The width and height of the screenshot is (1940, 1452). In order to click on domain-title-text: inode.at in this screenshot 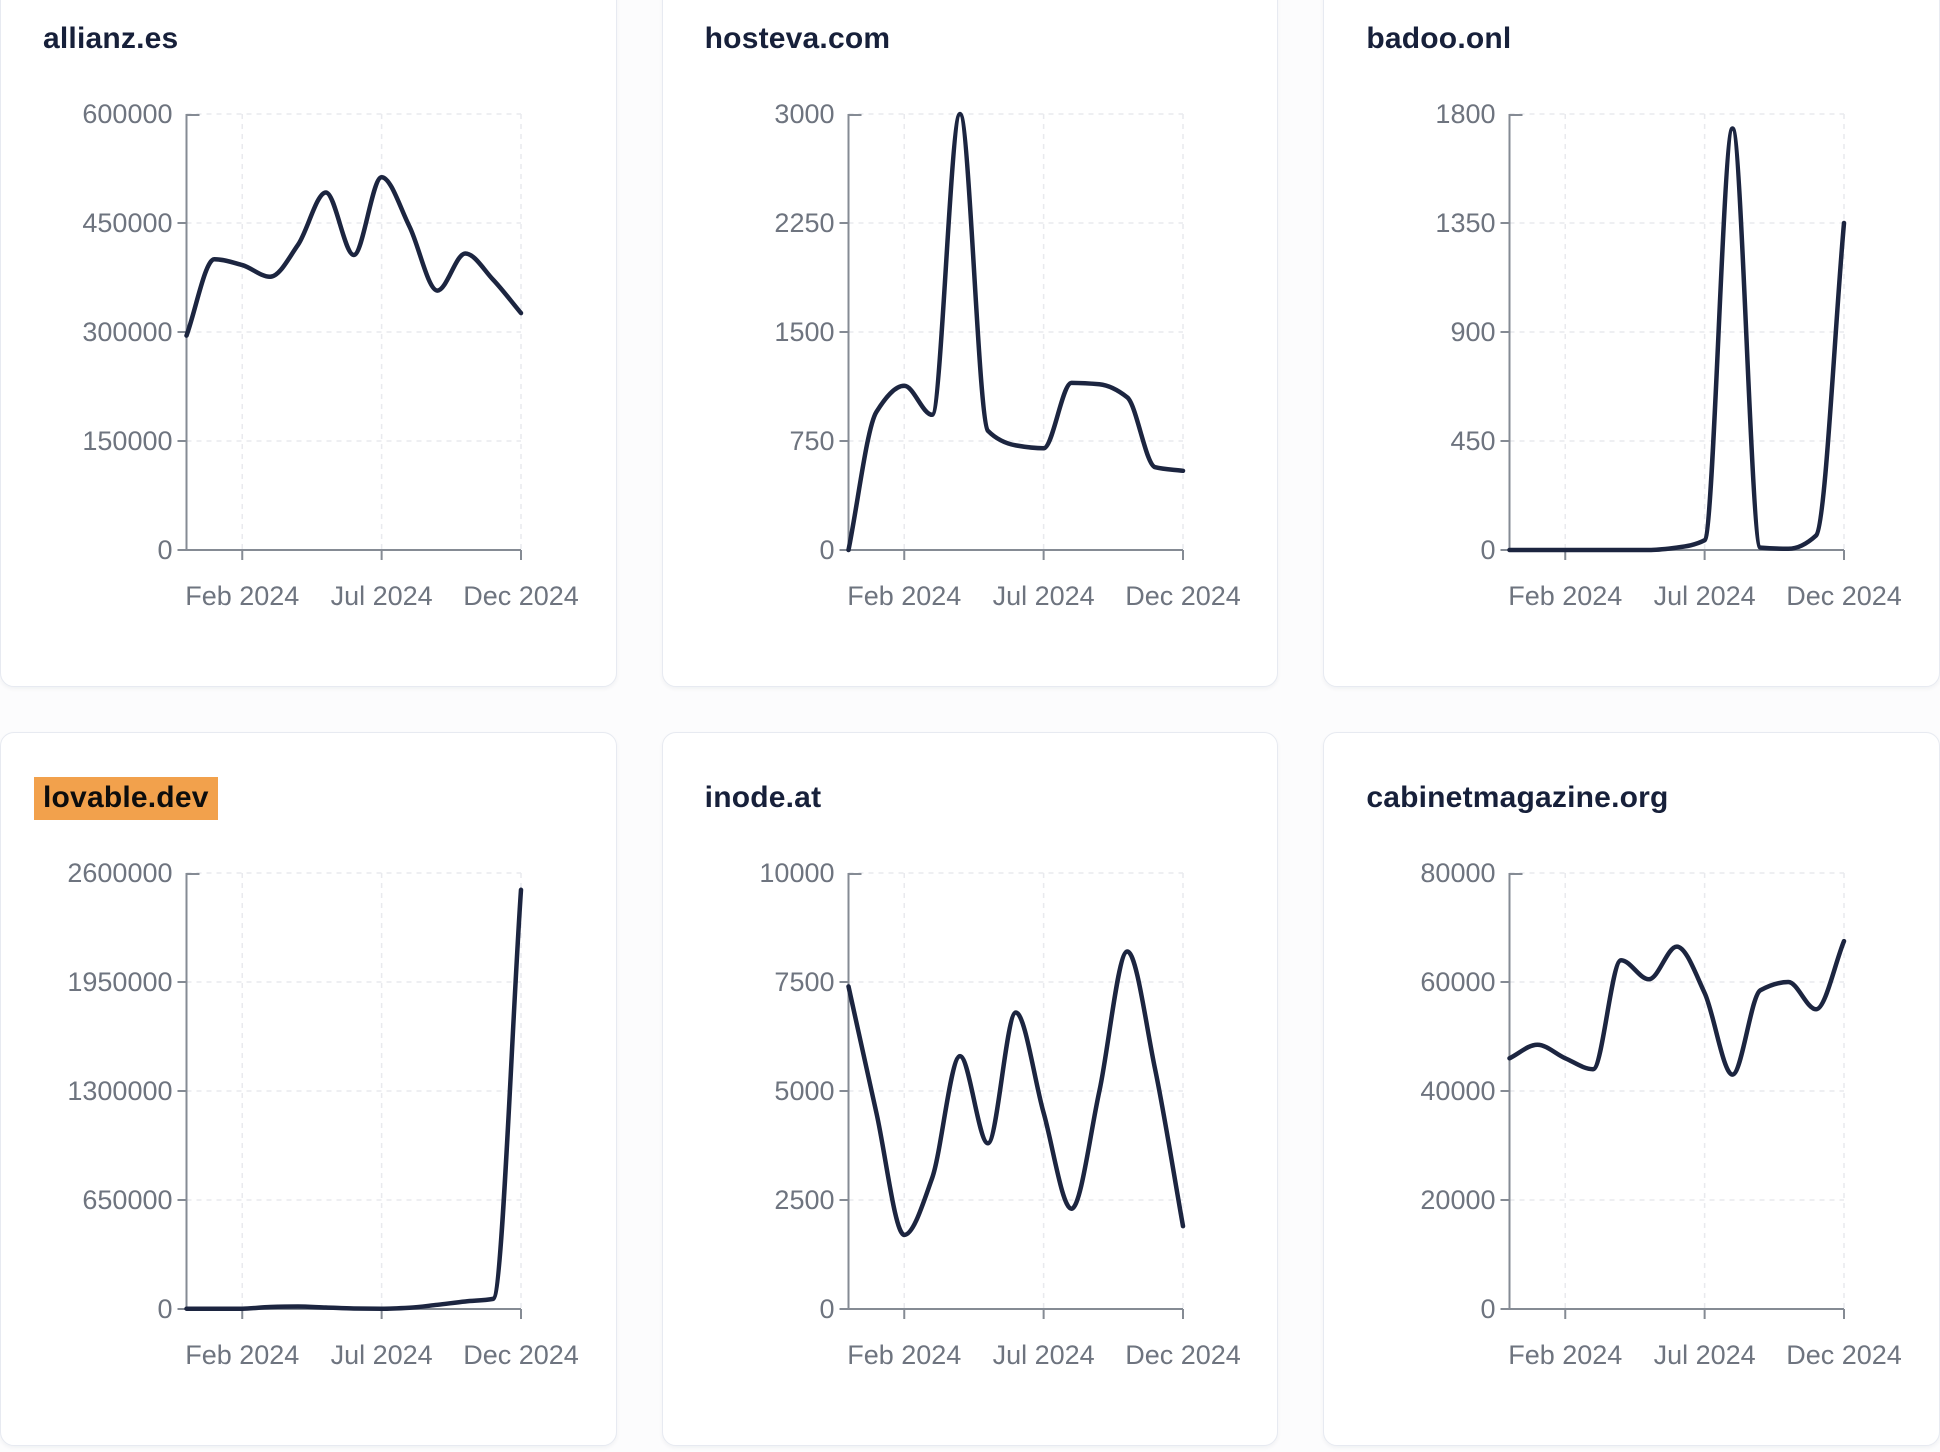, I will do `click(763, 797)`.